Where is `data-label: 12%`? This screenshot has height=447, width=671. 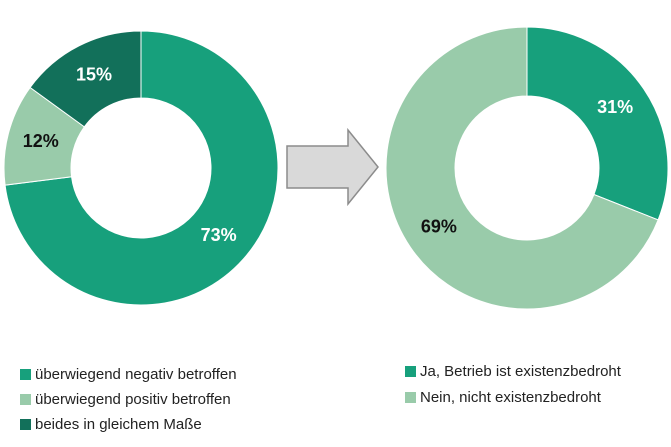
data-label: 12% is located at coordinates (41, 141).